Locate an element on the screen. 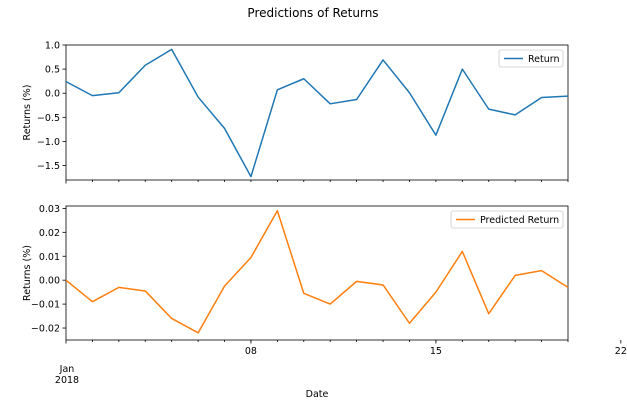  y-tick-label: 0.0 is located at coordinates (52, 94).